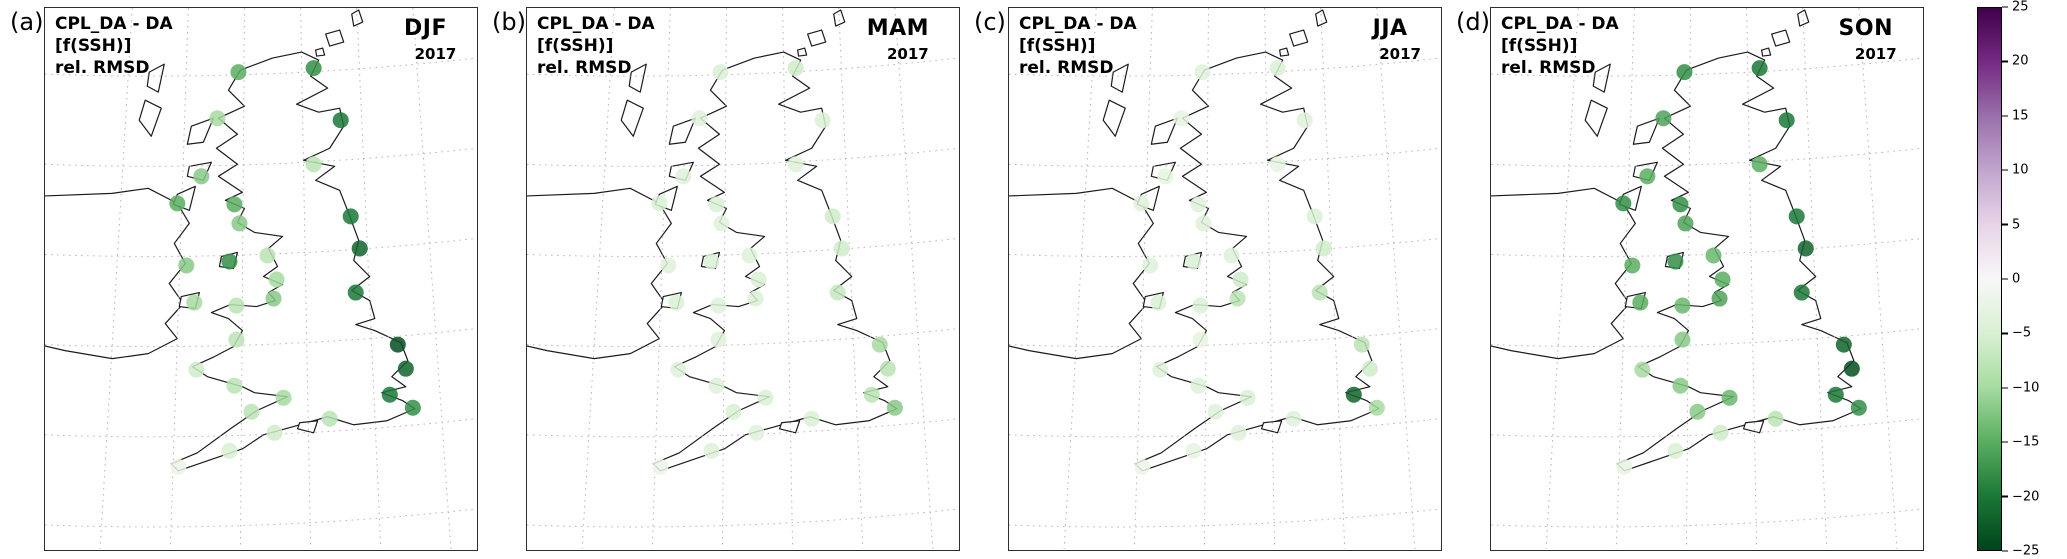 This screenshot has width=2067, height=559. I want to click on colorbar-tick-label: −25, so click(2026, 551).